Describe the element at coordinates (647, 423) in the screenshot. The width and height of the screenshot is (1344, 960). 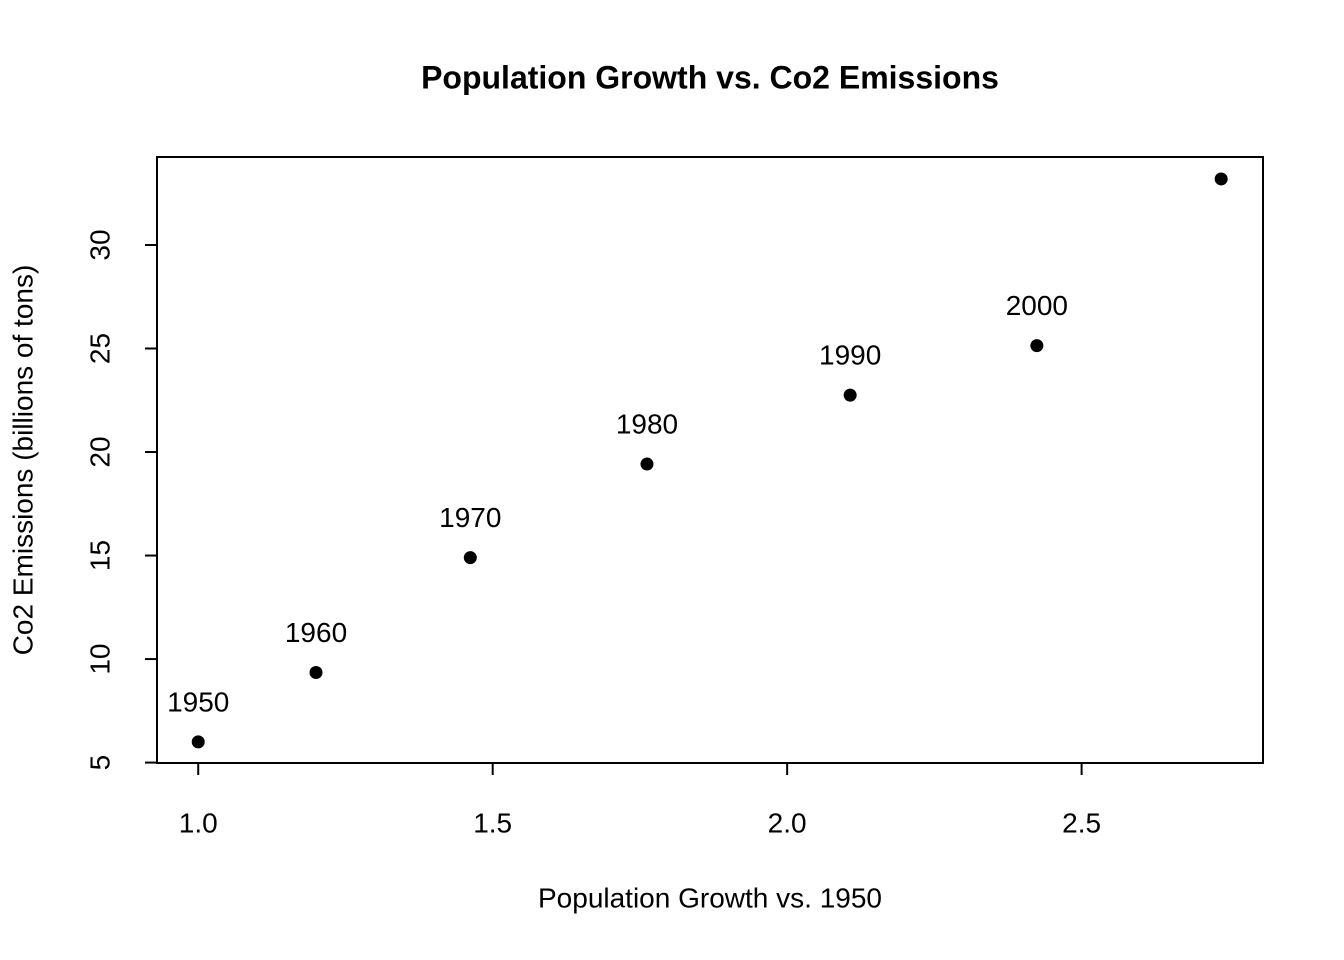
I see `point-label: 1980` at that location.